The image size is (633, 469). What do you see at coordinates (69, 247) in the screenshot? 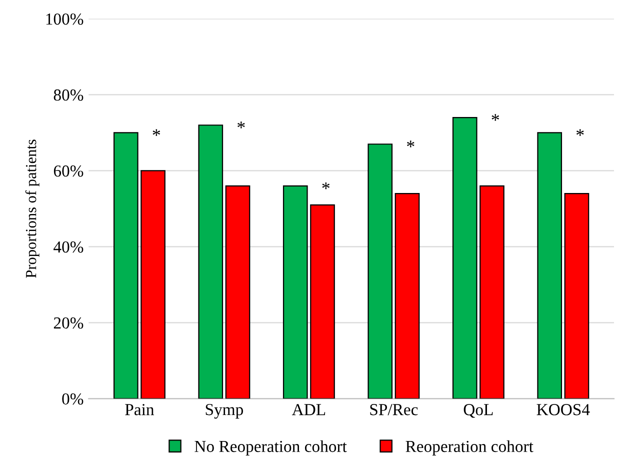
I see `y-tick-label: 40%` at bounding box center [69, 247].